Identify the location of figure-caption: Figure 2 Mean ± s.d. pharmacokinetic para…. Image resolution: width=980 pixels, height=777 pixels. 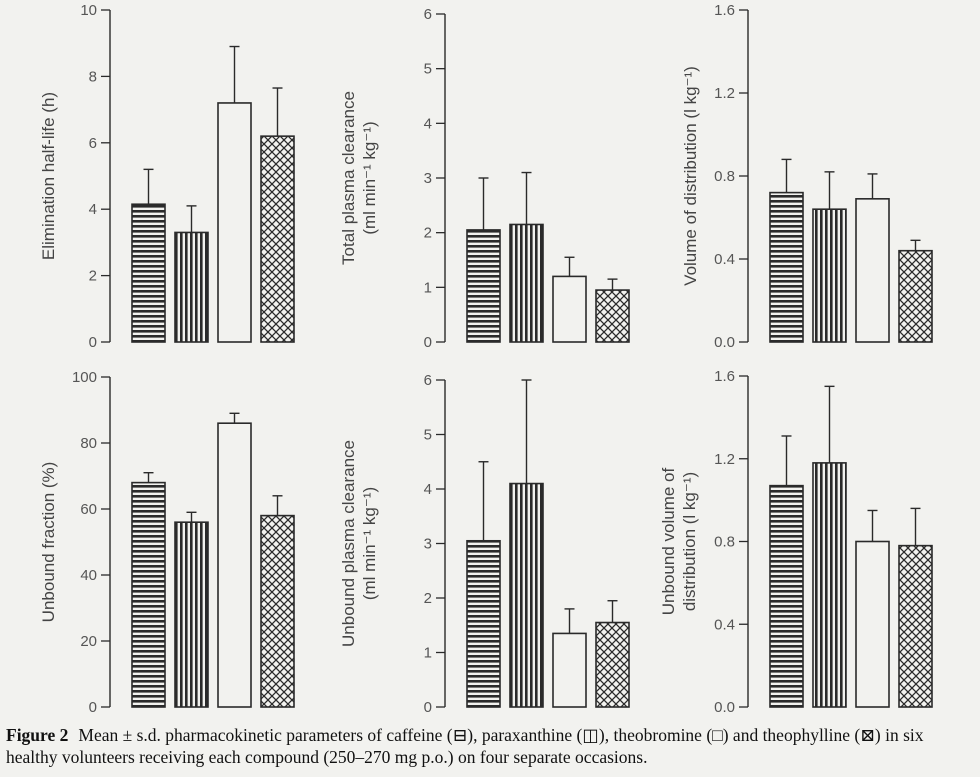
(492, 746).